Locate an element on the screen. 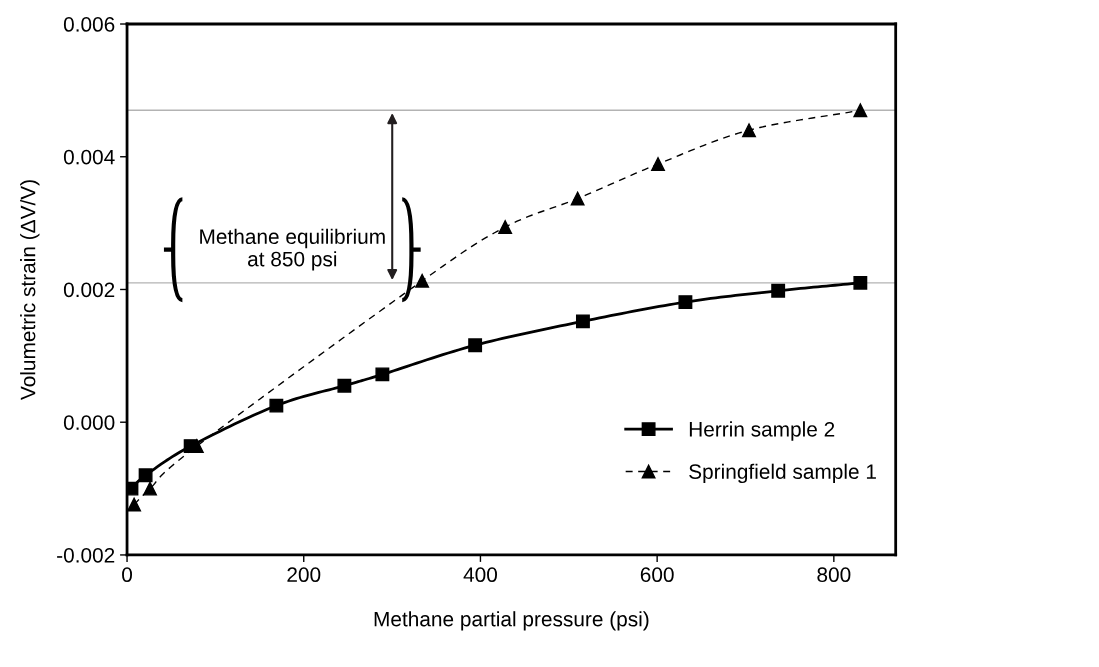  x-tick-label: 200 is located at coordinates (304, 575).